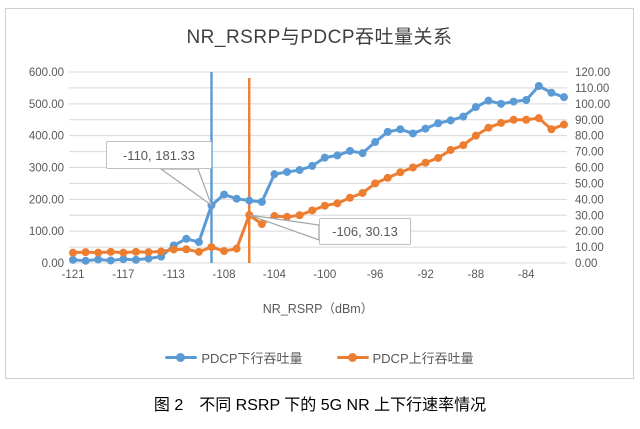 The image size is (640, 429). I want to click on right-axis-tick-label: 70.00, so click(589, 153).